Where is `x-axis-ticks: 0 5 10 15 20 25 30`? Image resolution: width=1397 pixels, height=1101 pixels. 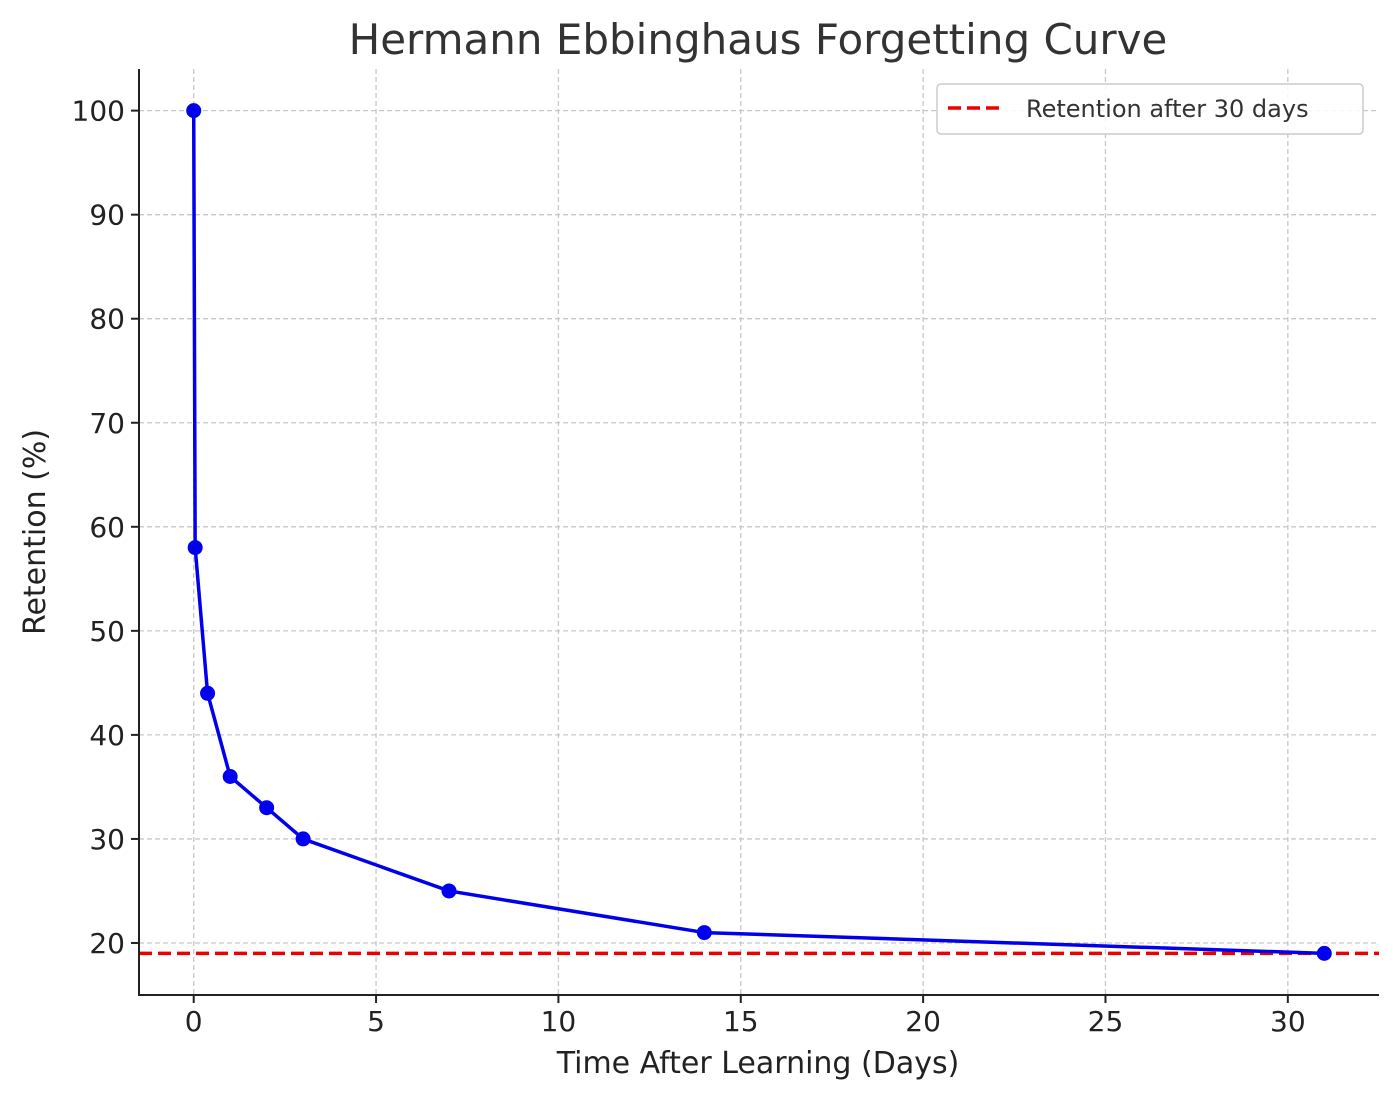
x-axis-ticks: 0 5 10 15 20 25 30 is located at coordinates (745, 1016).